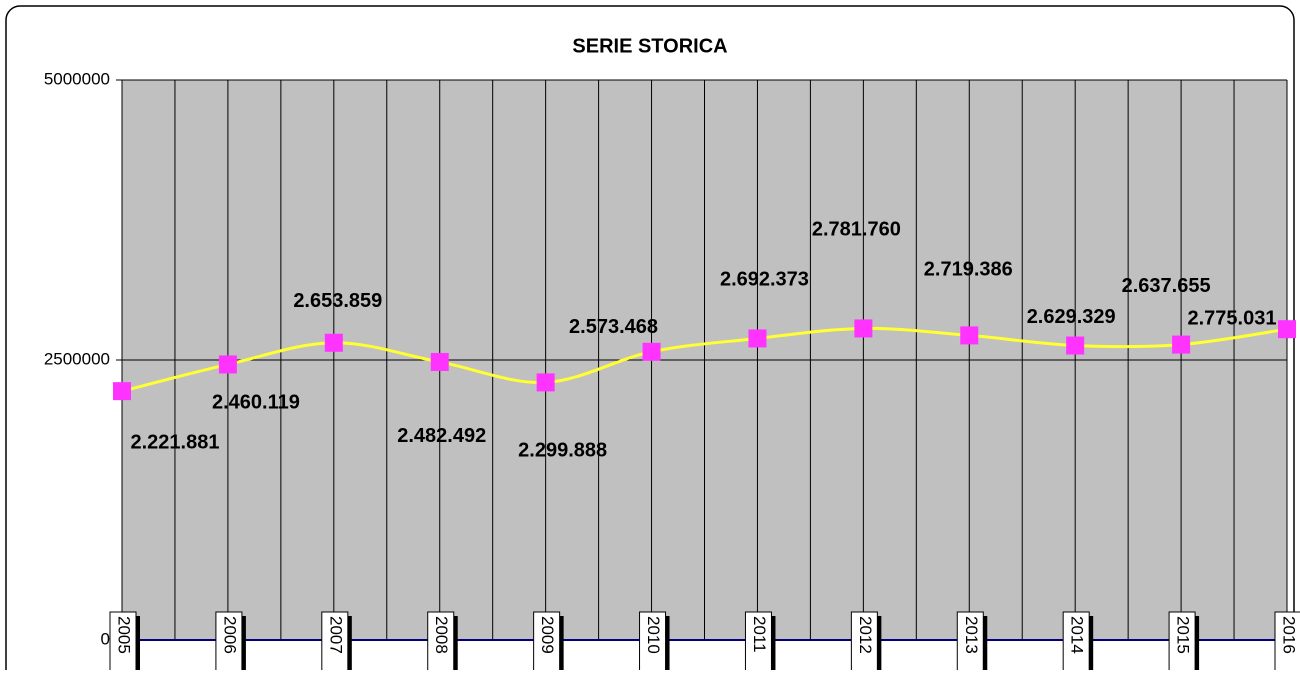 Image resolution: width=1300 pixels, height=675 pixels. I want to click on x-tick-box: 2007, so click(336, 643).